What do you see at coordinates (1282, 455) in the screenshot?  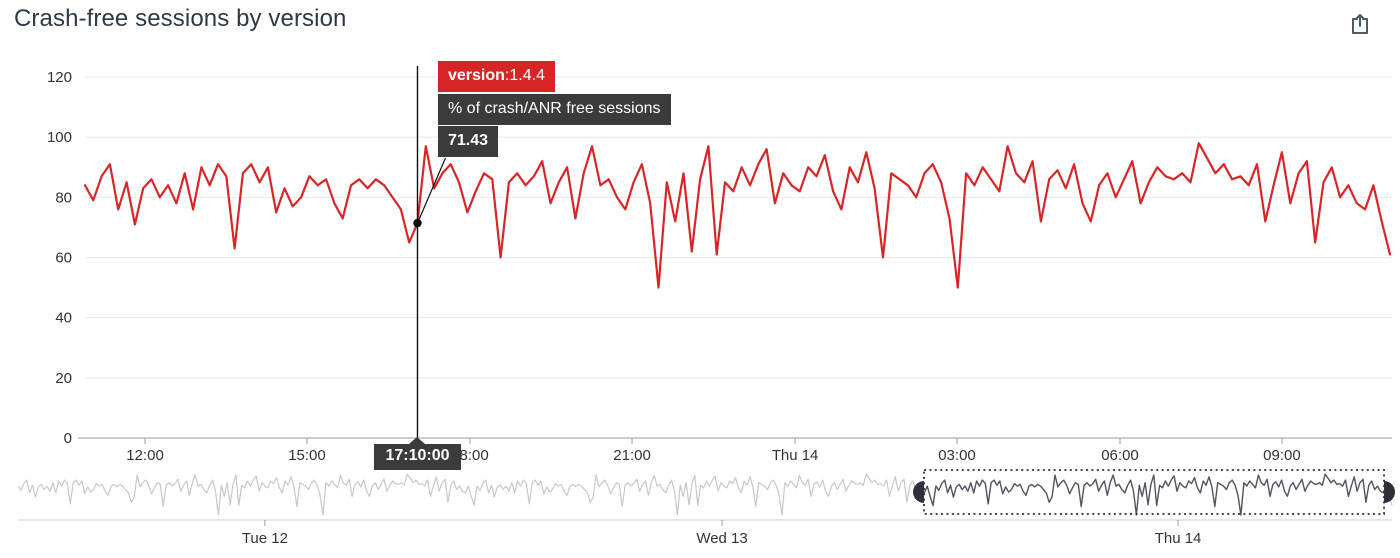 I see `x-axis-tick-label: 09:00` at bounding box center [1282, 455].